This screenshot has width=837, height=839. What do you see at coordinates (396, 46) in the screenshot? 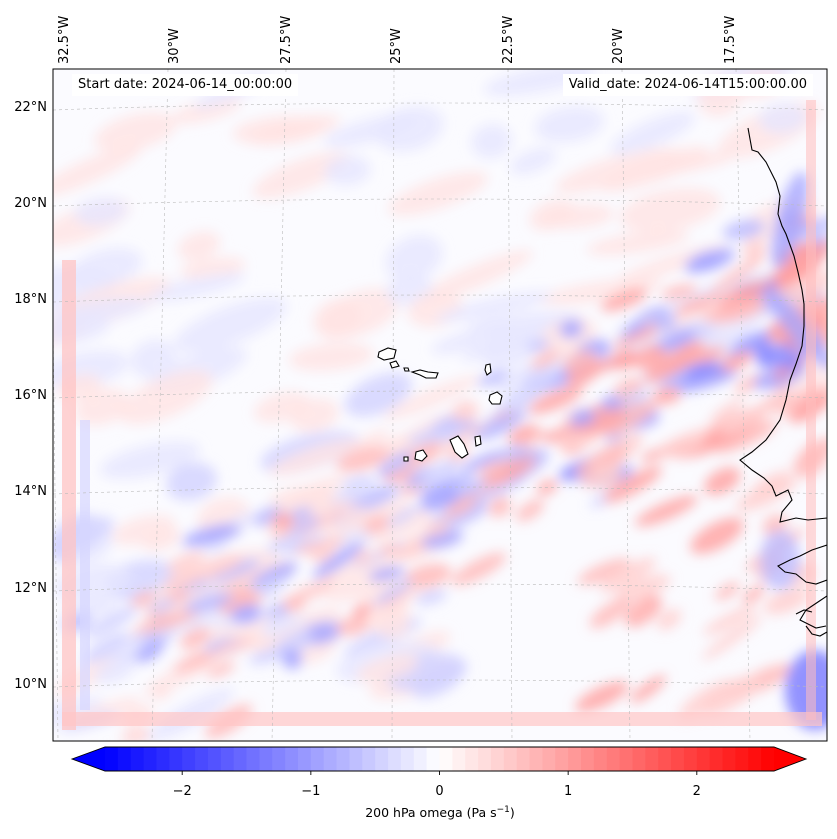
I see `lon-label-25w: 25°W` at bounding box center [396, 46].